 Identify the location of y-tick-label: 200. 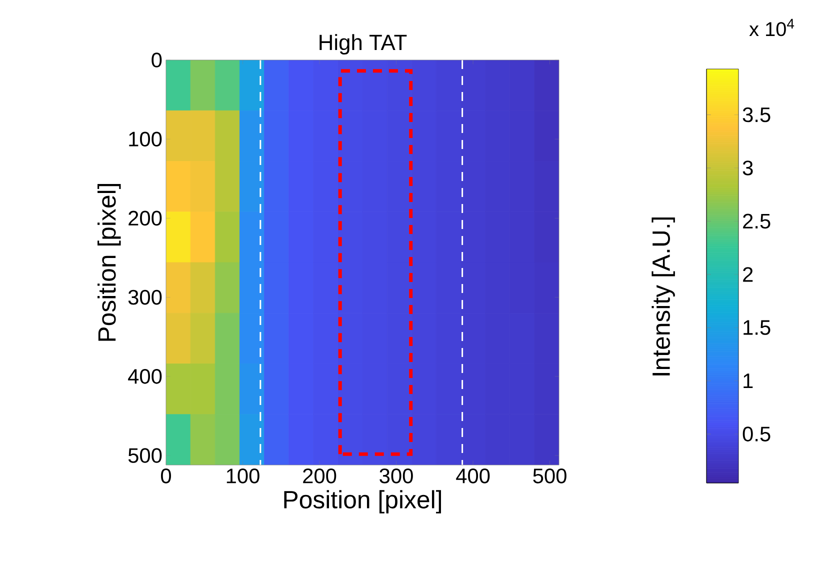
(145, 218).